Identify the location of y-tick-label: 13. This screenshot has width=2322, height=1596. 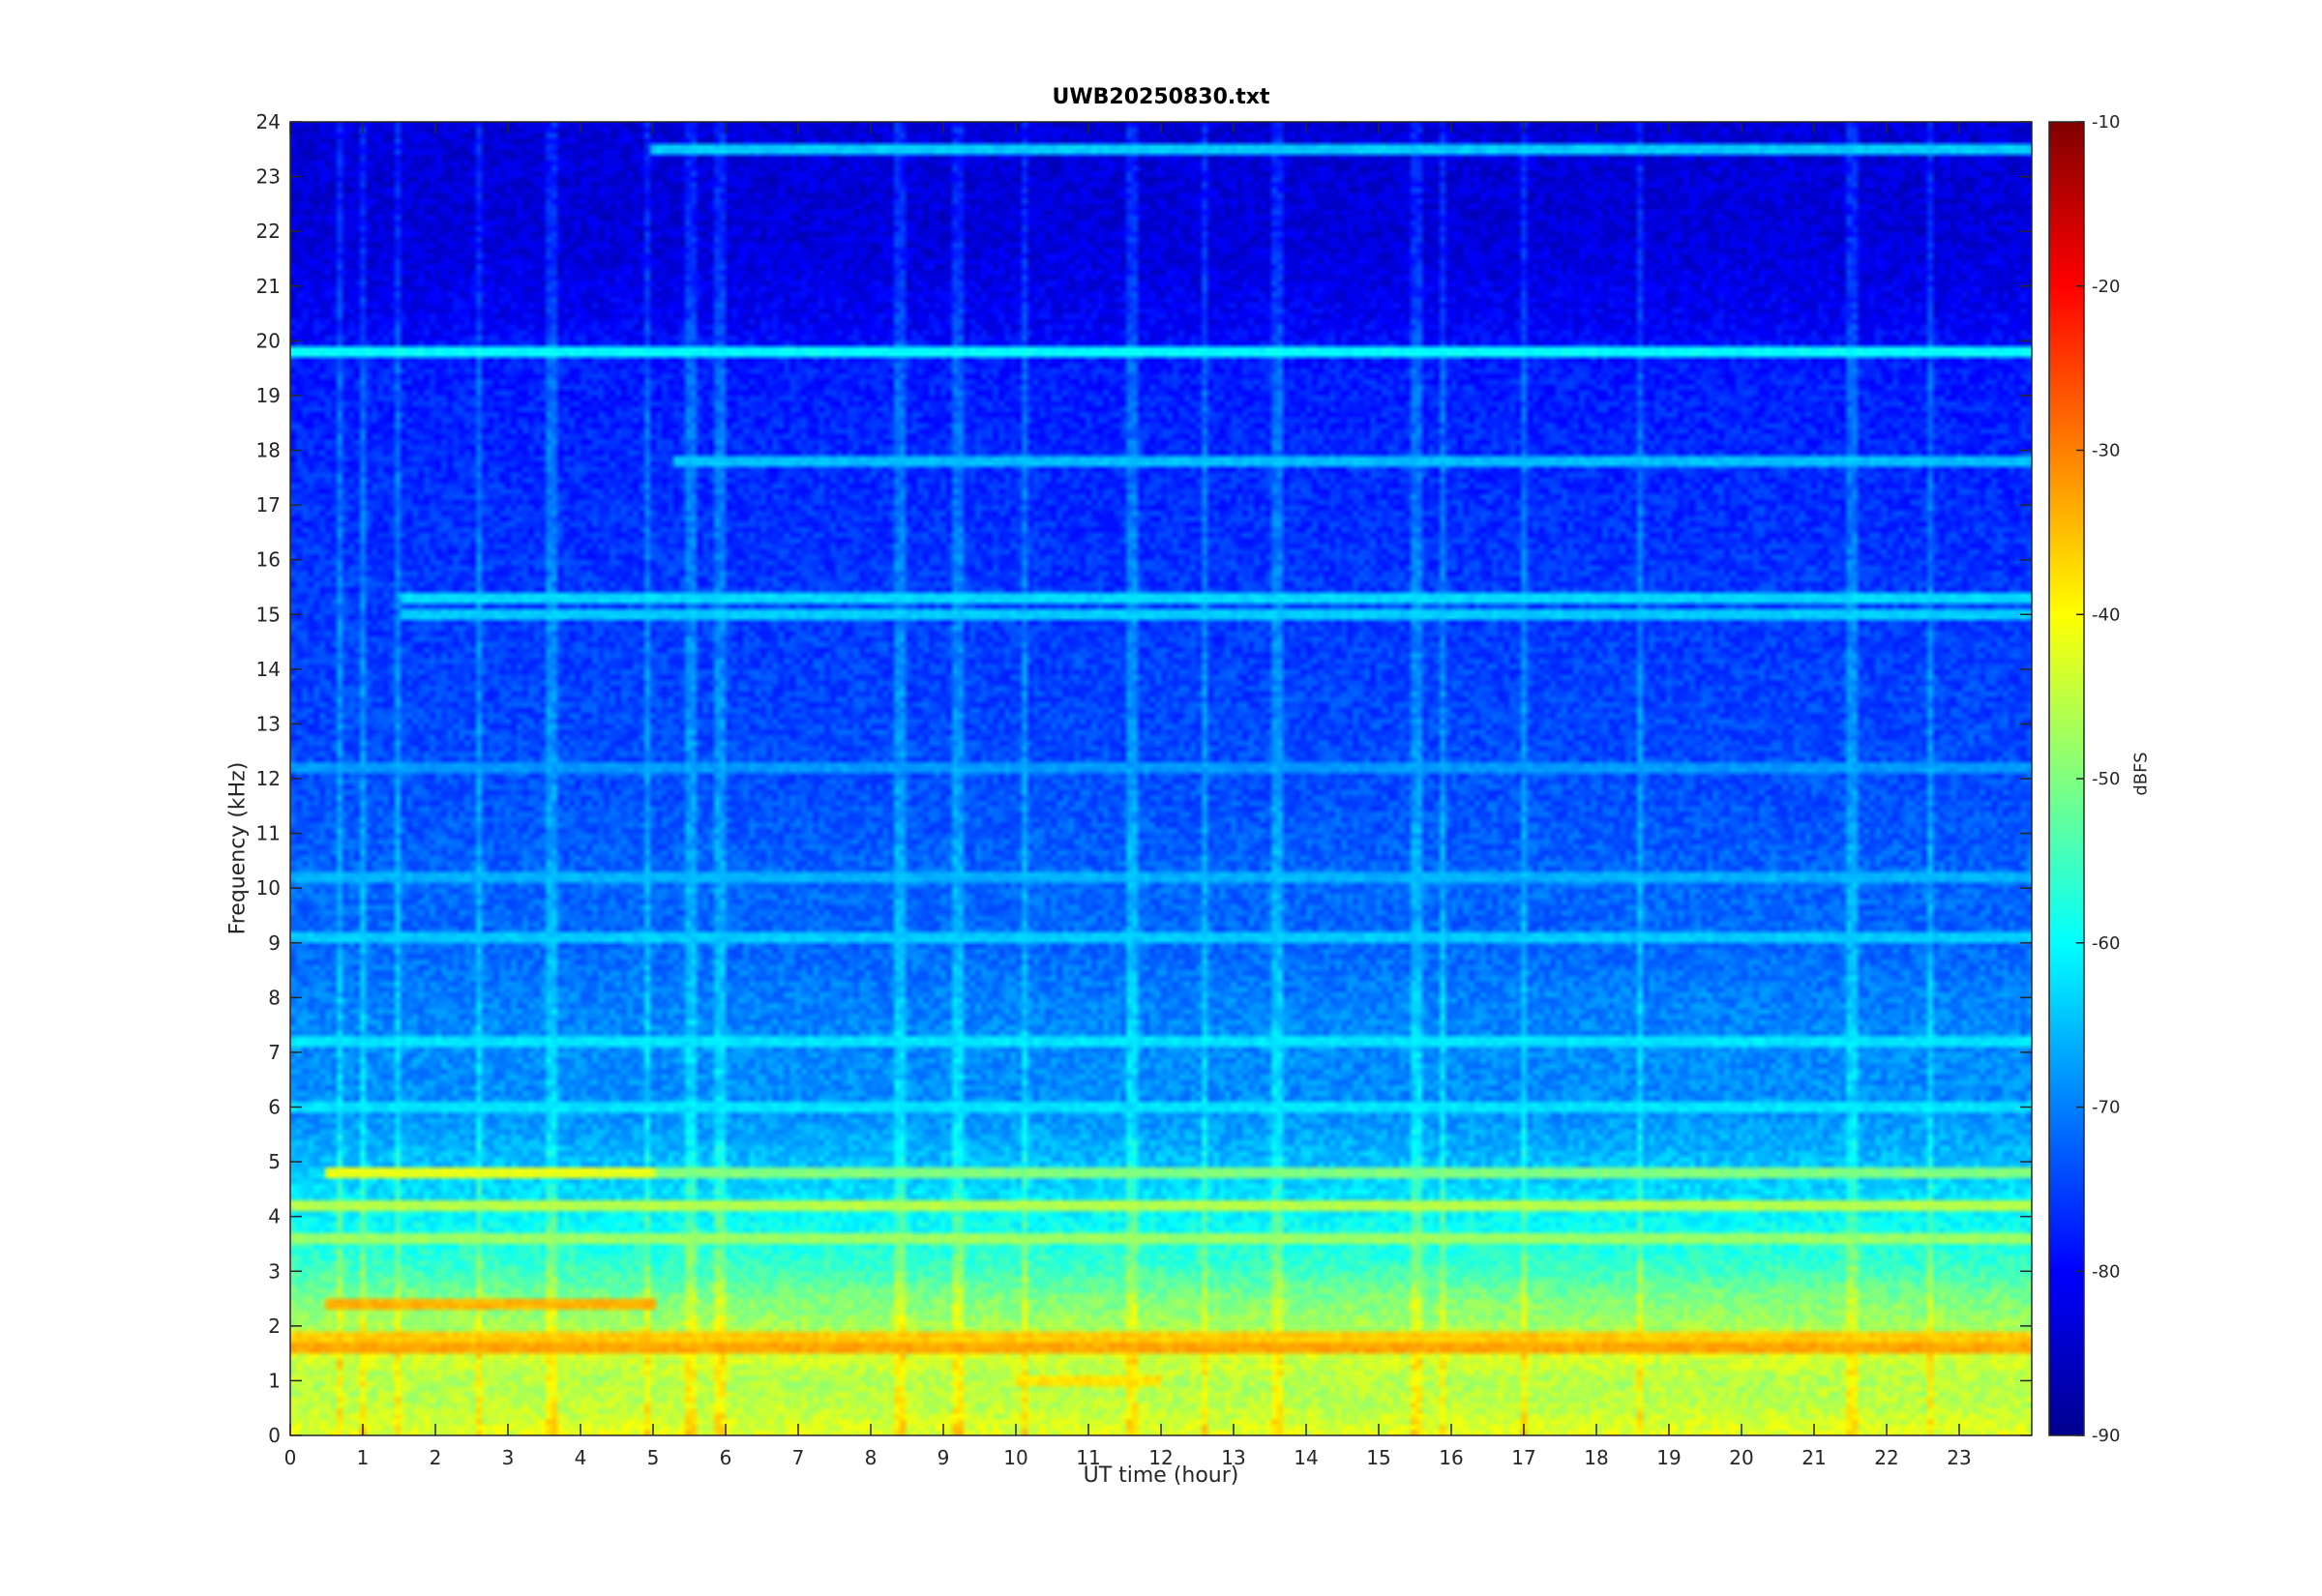
(268, 723).